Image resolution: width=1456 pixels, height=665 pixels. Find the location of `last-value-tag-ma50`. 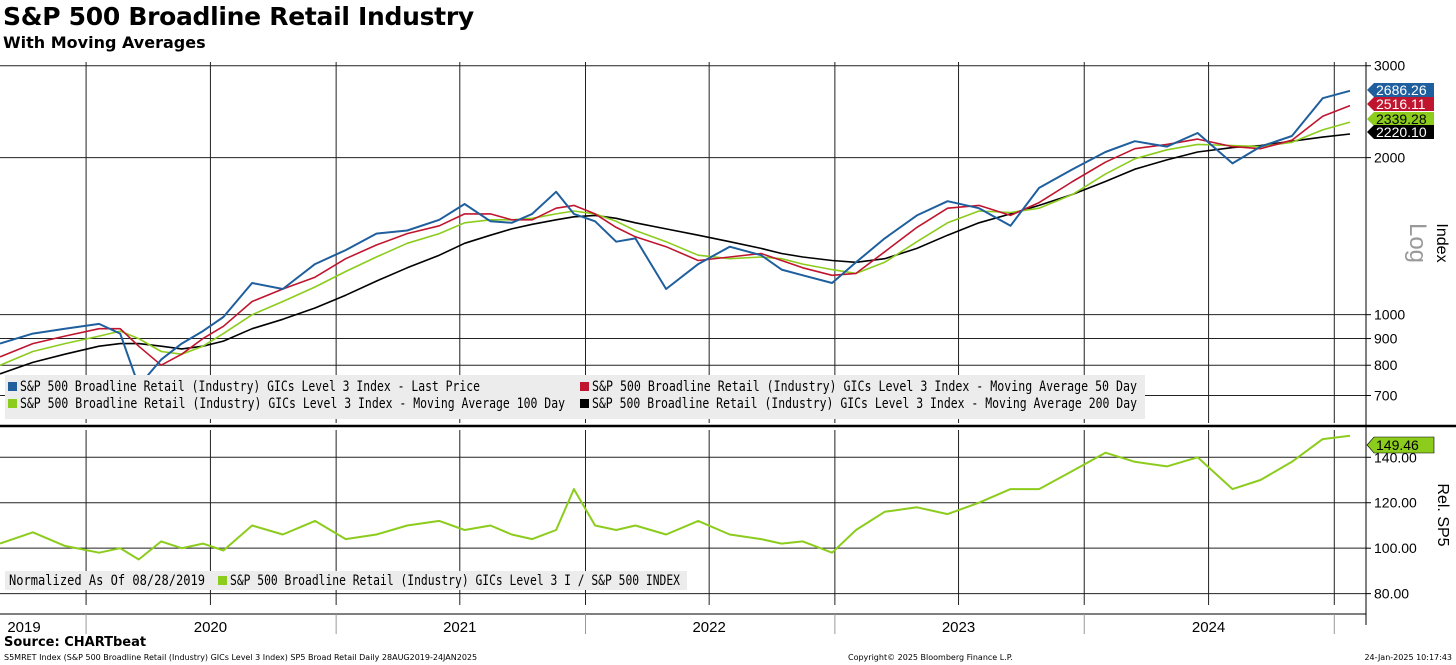

last-value-tag-ma50 is located at coordinates (1400, 104).